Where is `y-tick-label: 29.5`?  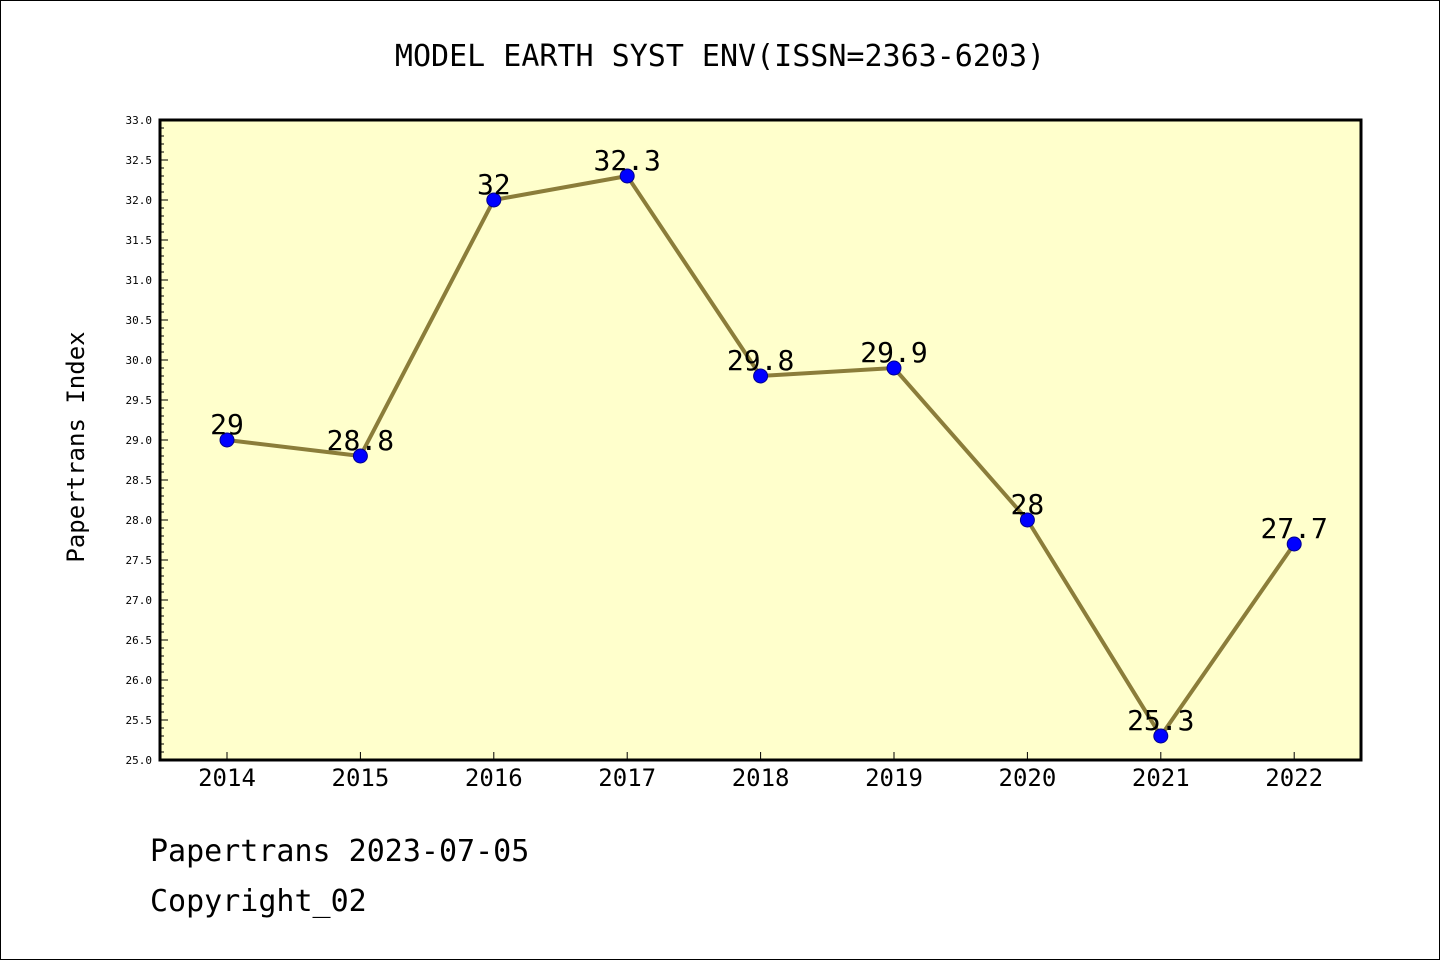
y-tick-label: 29.5 is located at coordinates (139, 400).